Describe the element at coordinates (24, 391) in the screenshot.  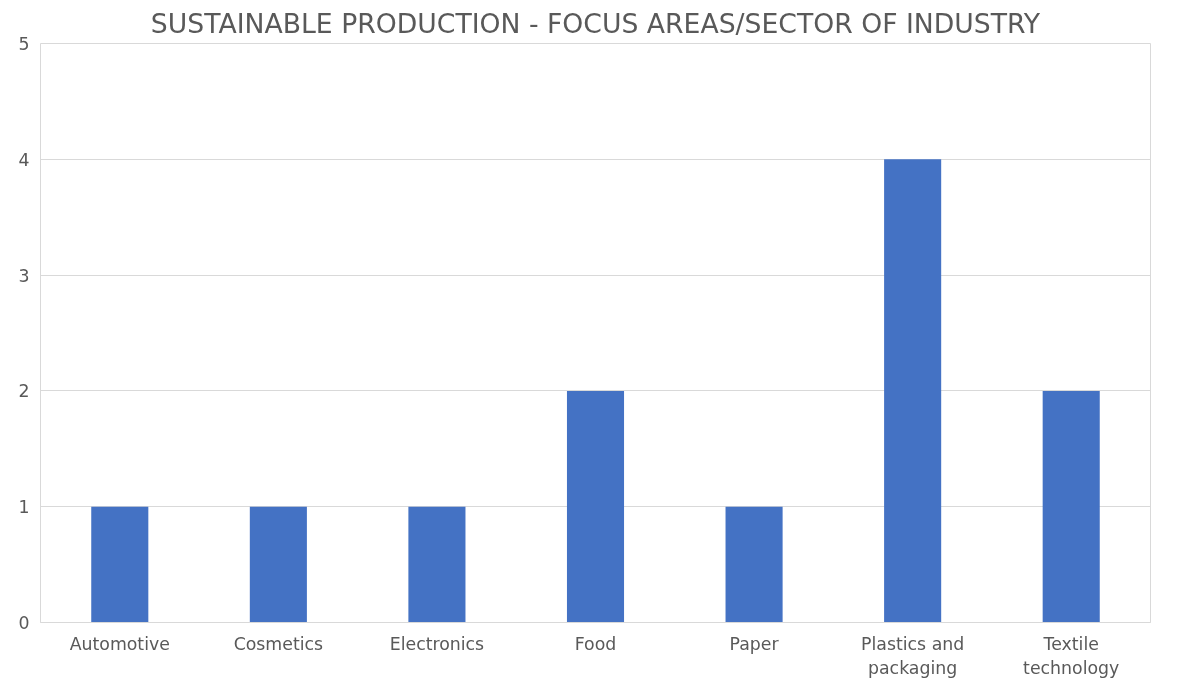
I see `y-tick-label: 2` at that location.